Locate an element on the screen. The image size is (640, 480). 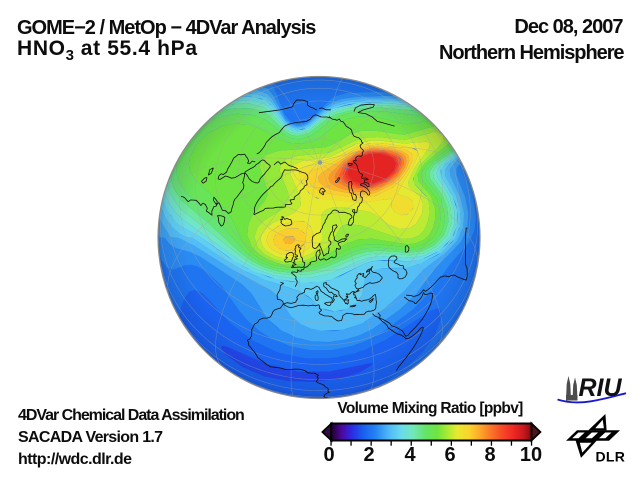
svg-text: RIU is located at coordinates (601, 388).